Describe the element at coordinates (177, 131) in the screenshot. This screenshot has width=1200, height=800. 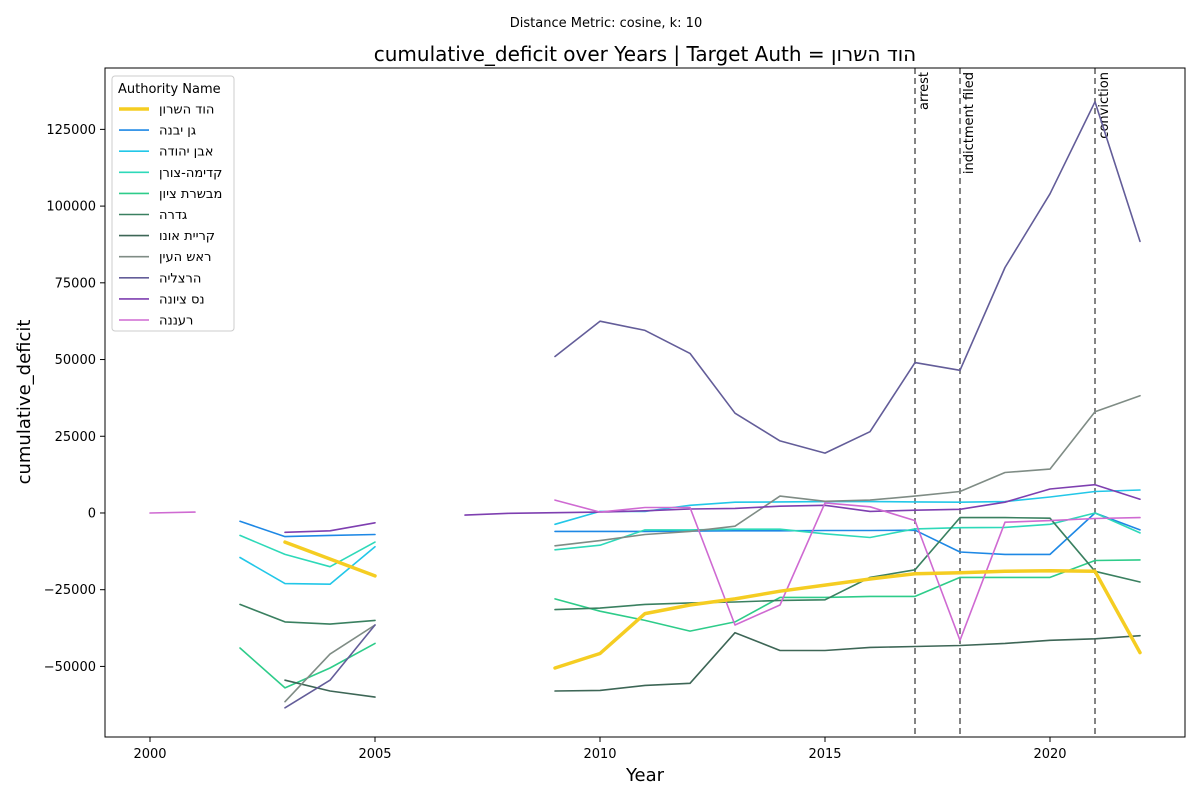
I see `legend-entry: גן יבנה` at that location.